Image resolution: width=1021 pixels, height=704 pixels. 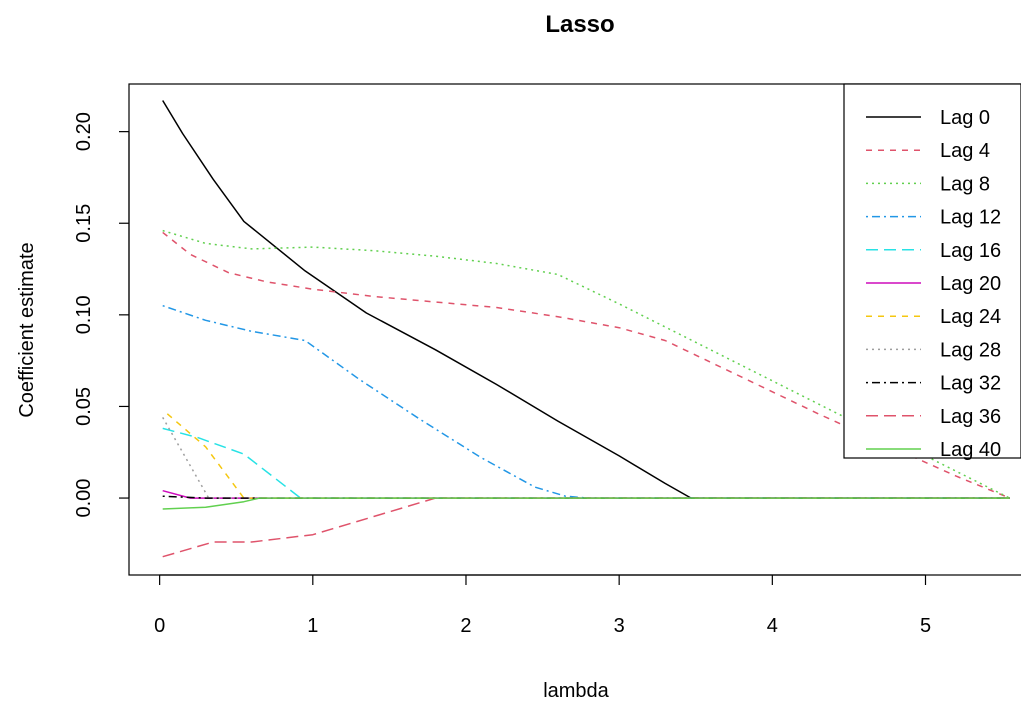 I want to click on y-axis-label: Coefficient estimate, so click(x=27, y=329).